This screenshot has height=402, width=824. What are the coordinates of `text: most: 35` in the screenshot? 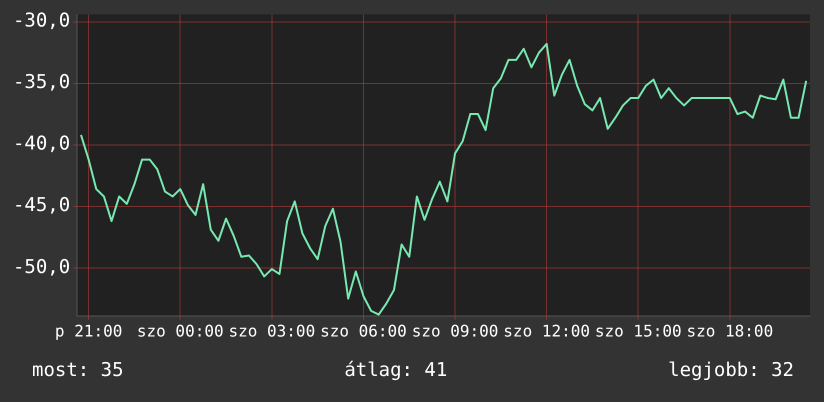 It's located at (78, 370).